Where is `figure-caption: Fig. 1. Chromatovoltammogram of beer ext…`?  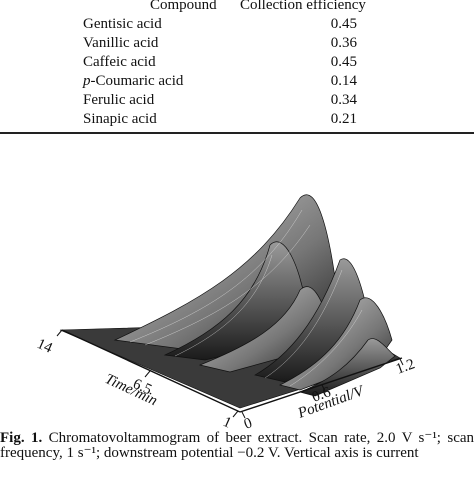
figure-caption: Fig. 1. Chromatovoltammogram of beer ext… is located at coordinates (237, 446).